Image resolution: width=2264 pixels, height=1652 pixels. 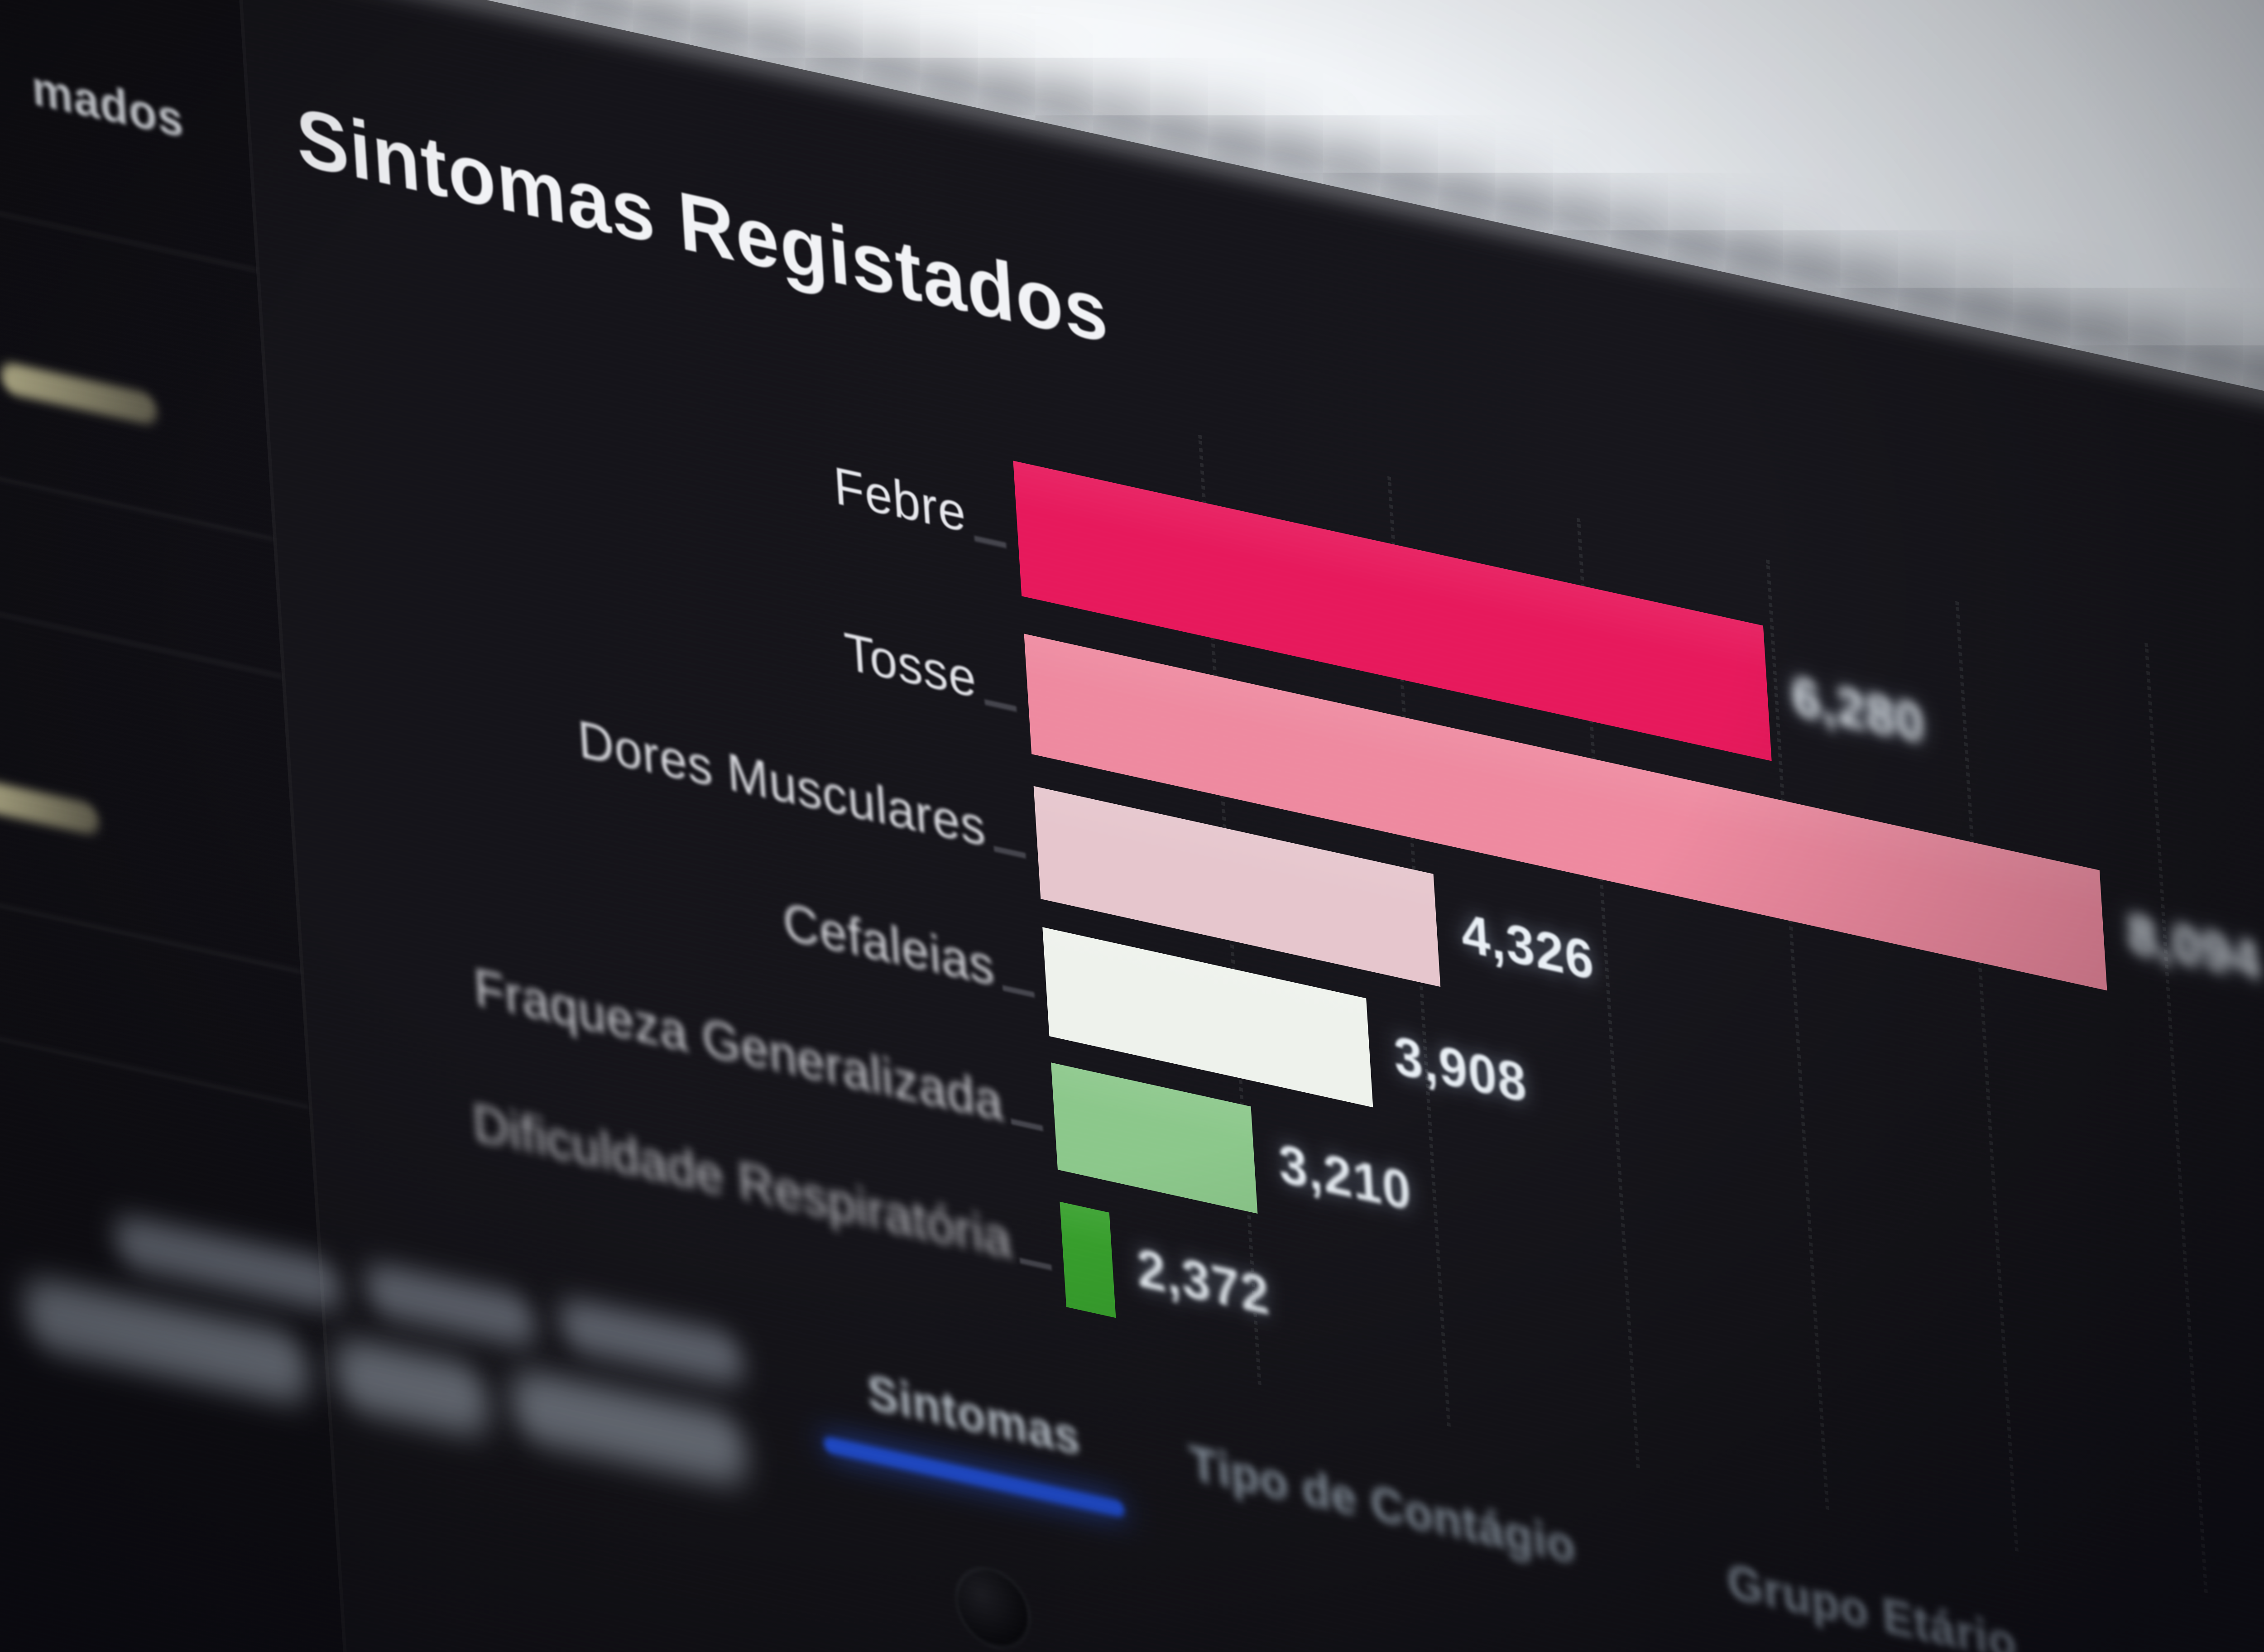 I want to click on sidebar-divider, so click(x=128, y=225).